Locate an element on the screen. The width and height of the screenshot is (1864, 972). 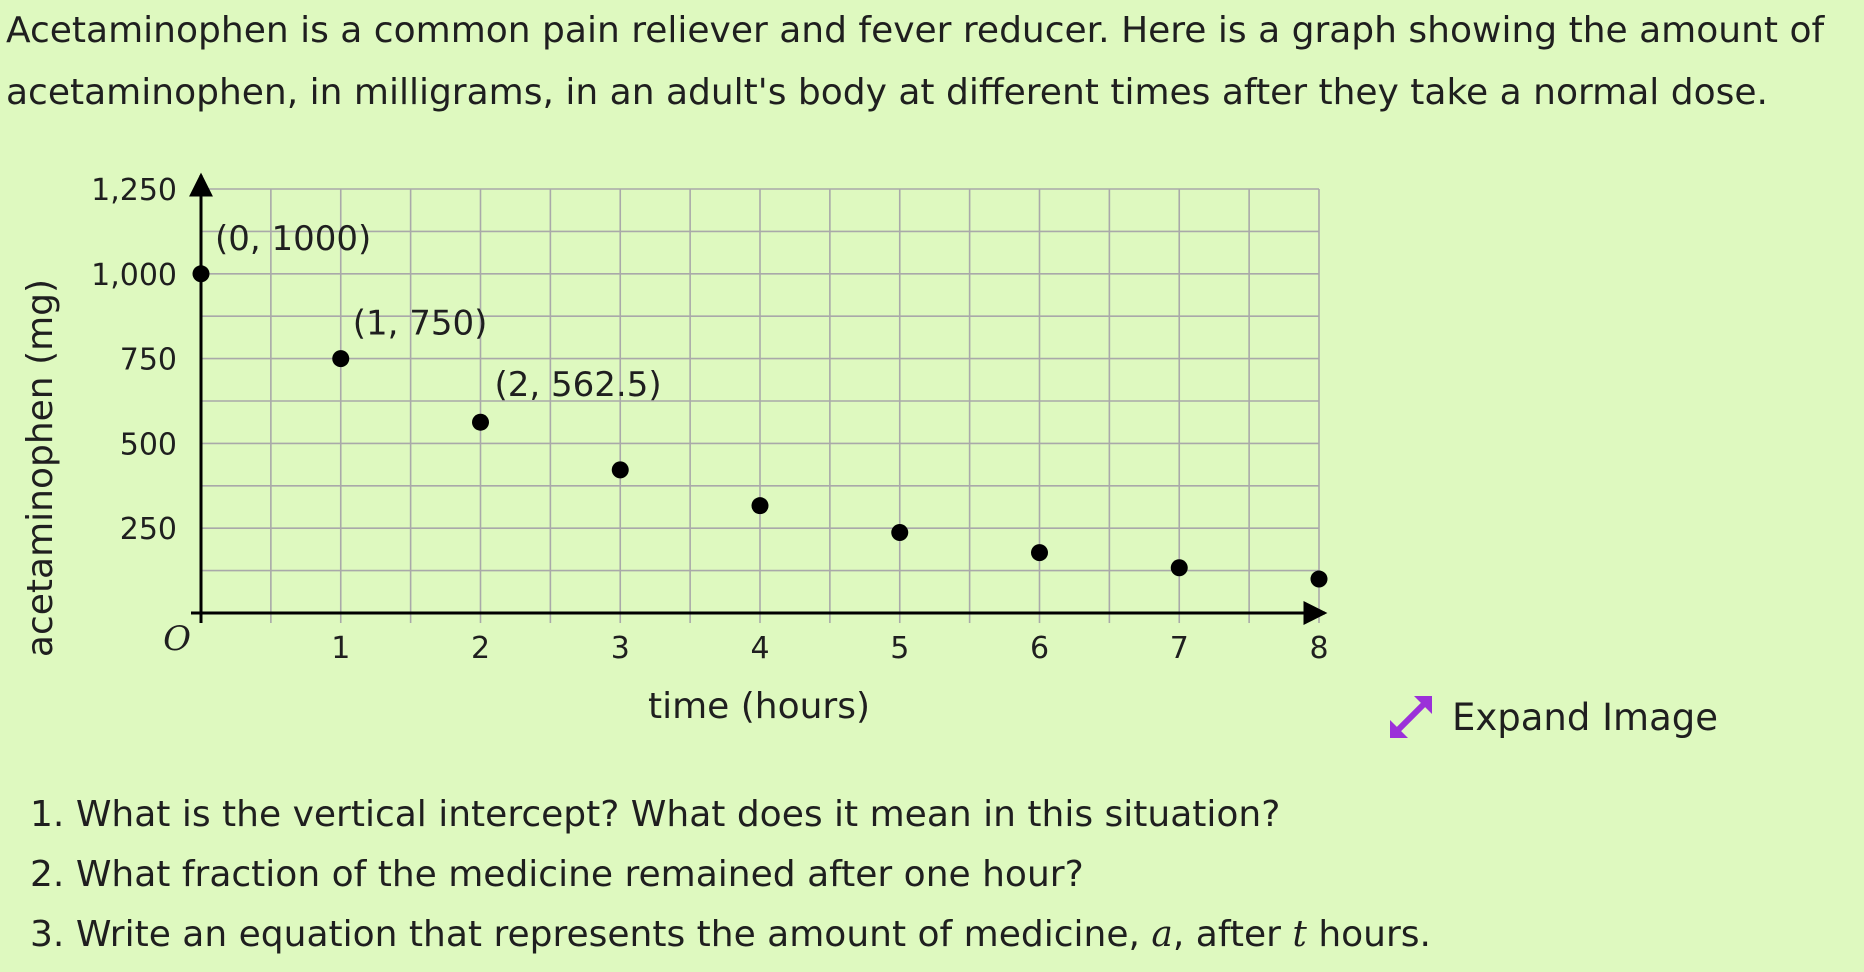
expand-image-label: Expand Image is located at coordinates (1585, 717).